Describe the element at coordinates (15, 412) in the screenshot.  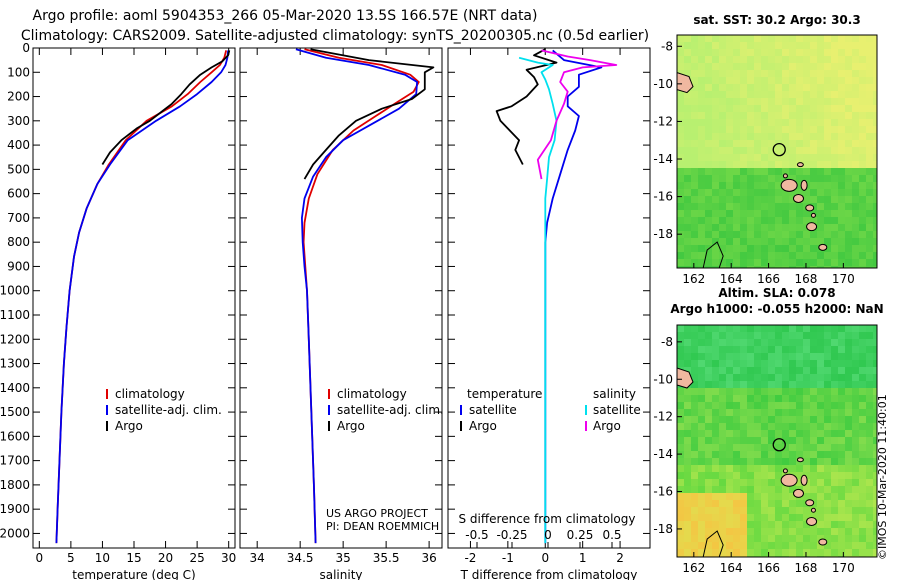
I see `depth-tick-label: 1500` at that location.